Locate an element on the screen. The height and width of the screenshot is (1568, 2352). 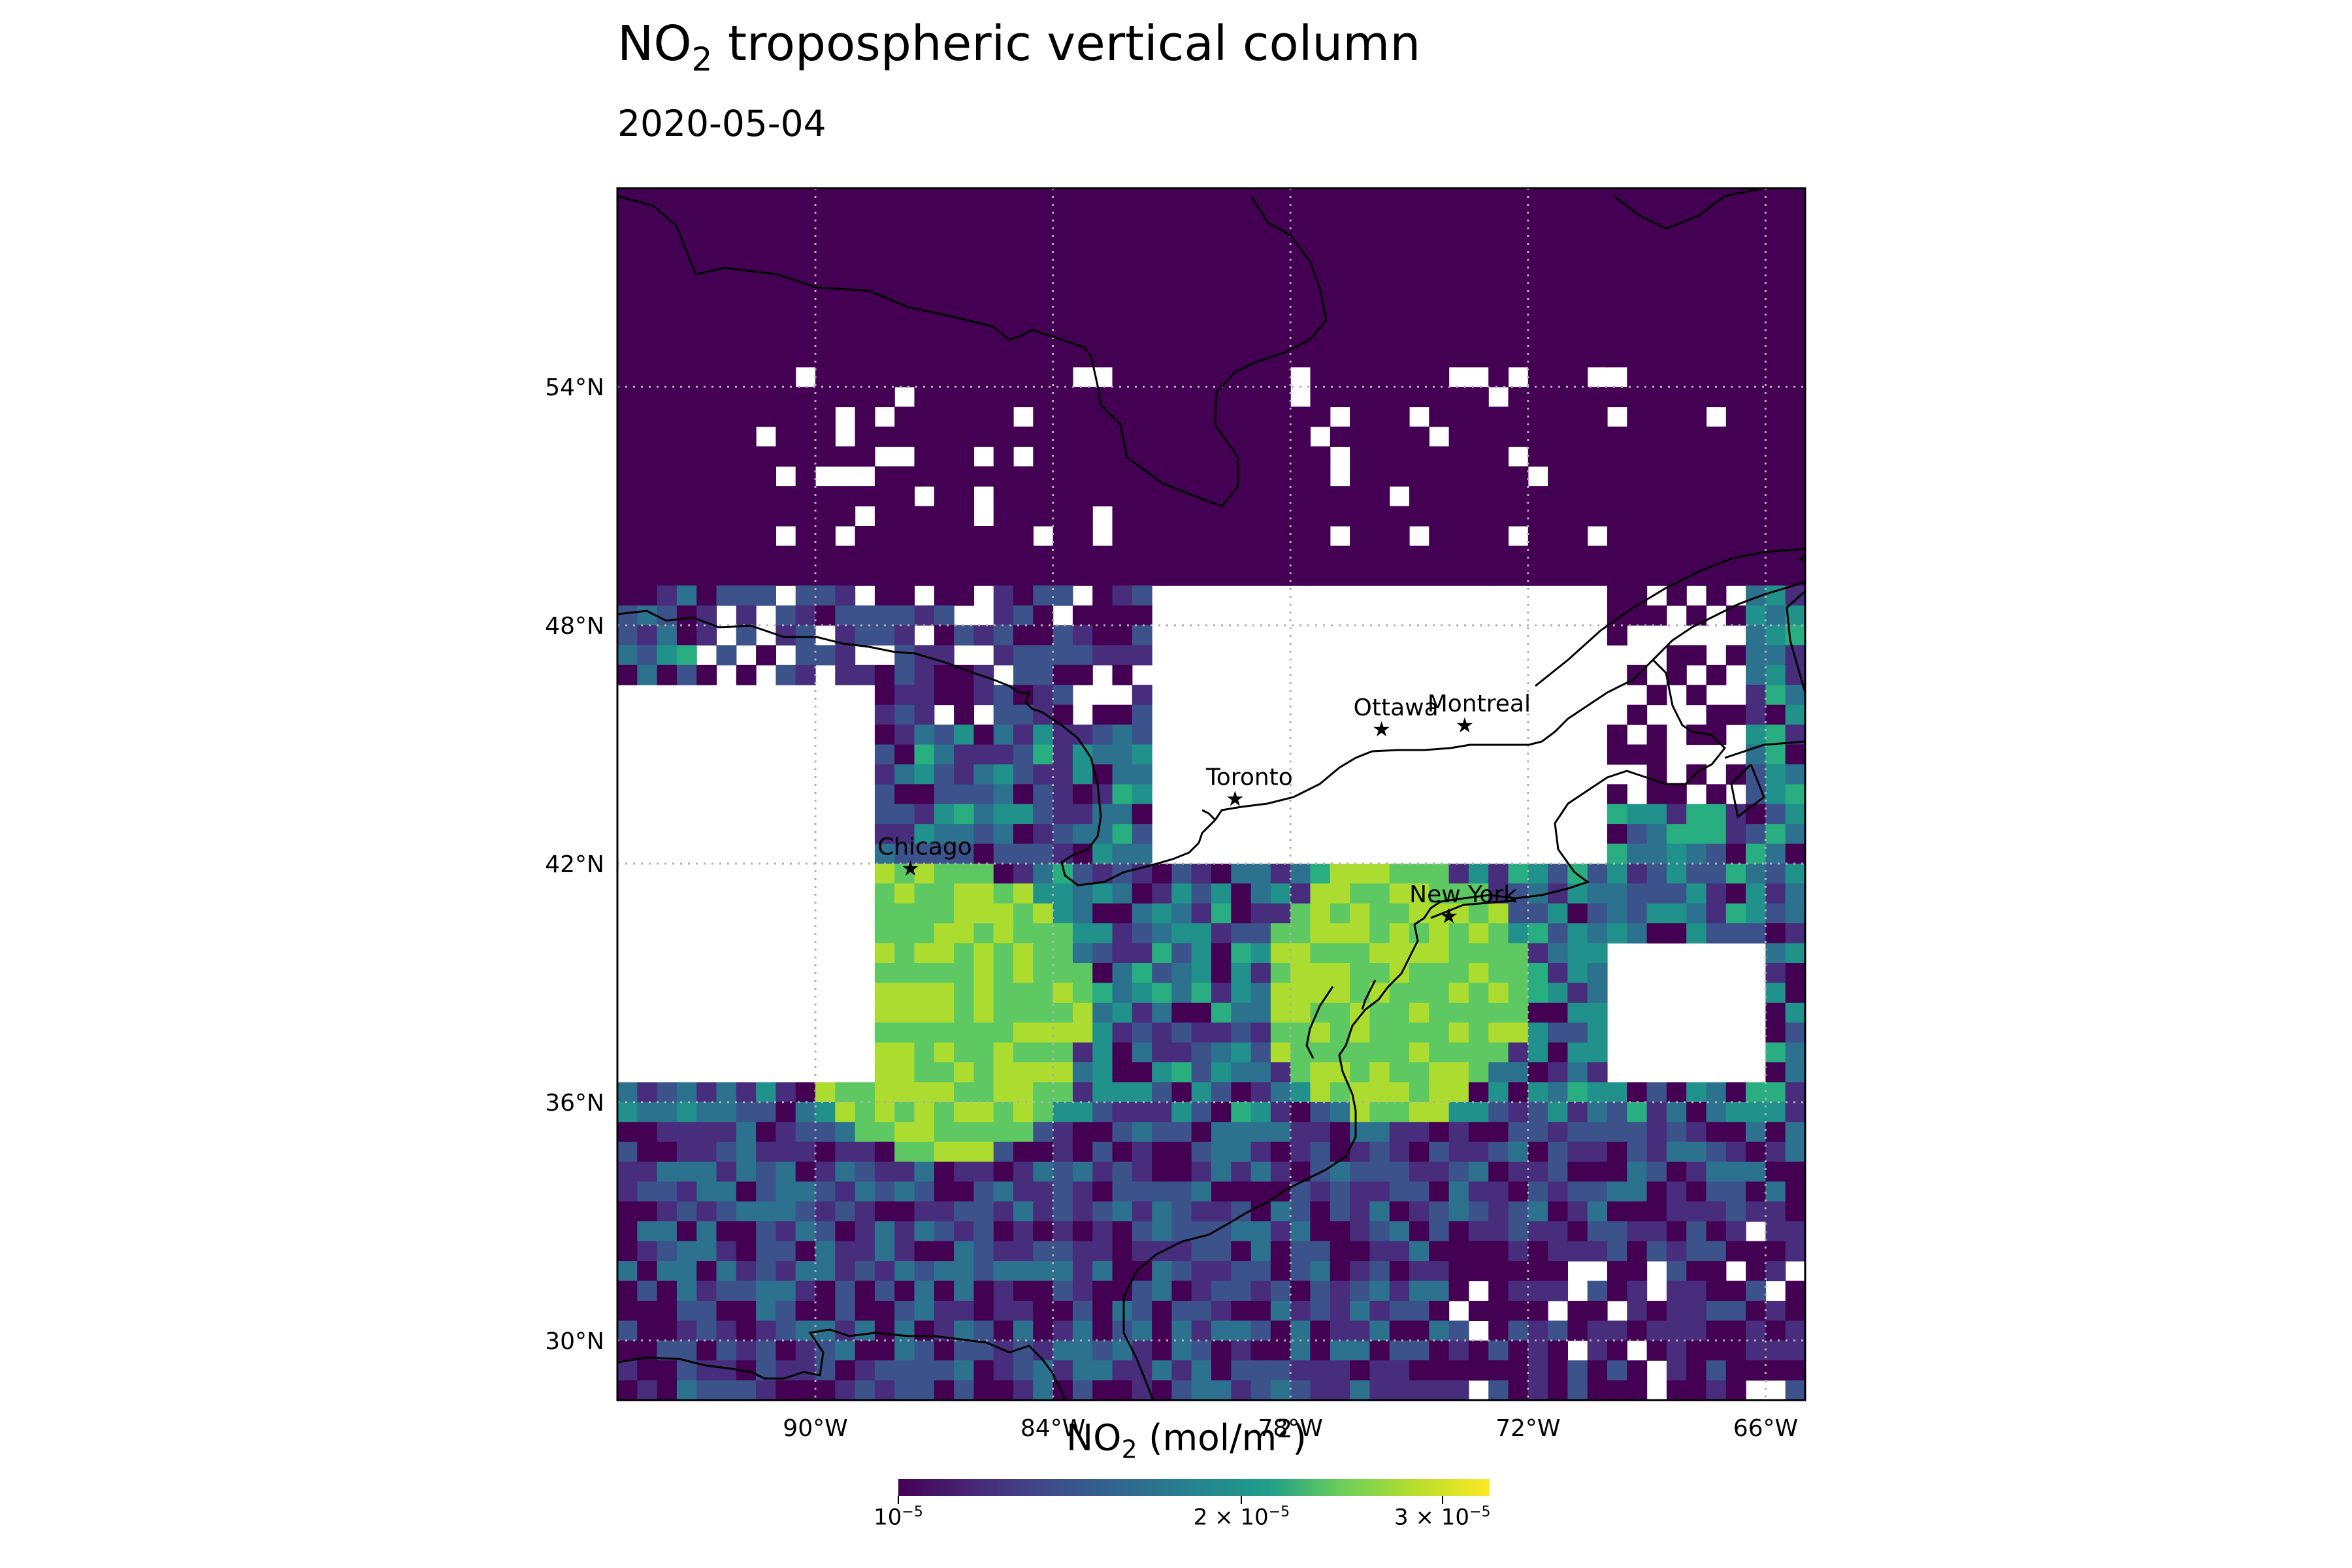
colorbar-label-middle: (mol/m is located at coordinates (1207, 1437).